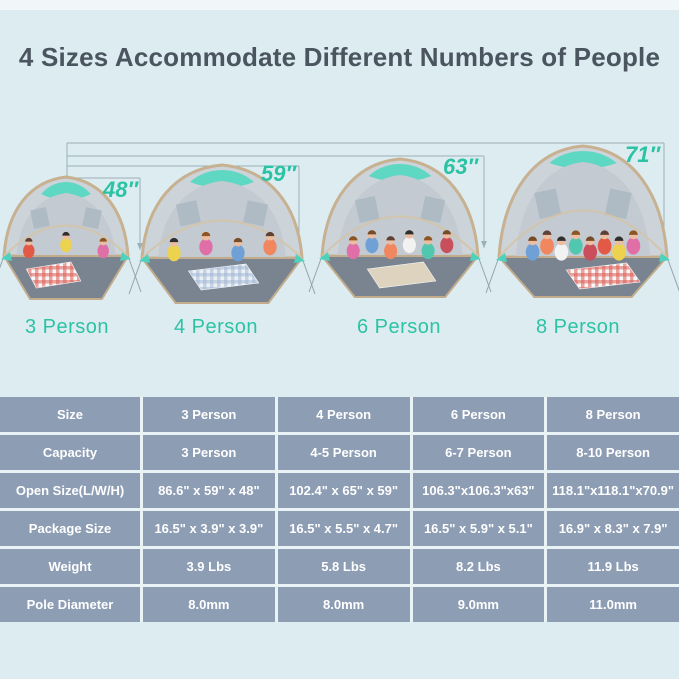 Image resolution: width=679 pixels, height=679 pixels. What do you see at coordinates (339, 5) in the screenshot?
I see `top-strip` at bounding box center [339, 5].